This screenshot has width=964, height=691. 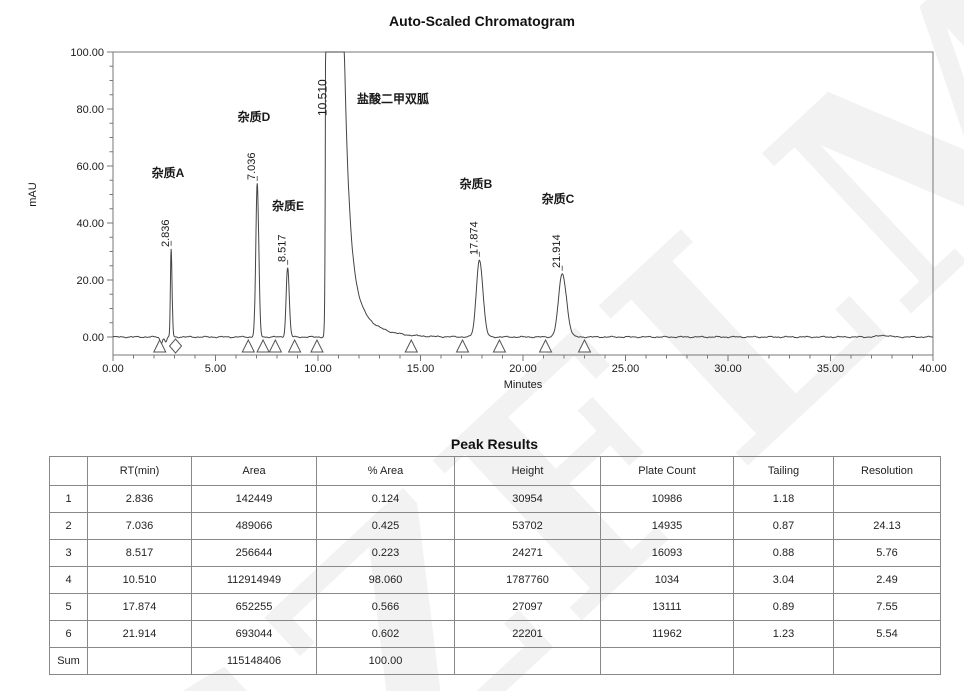 What do you see at coordinates (139, 553) in the screenshot?
I see `table-cell: 8.517` at bounding box center [139, 553].